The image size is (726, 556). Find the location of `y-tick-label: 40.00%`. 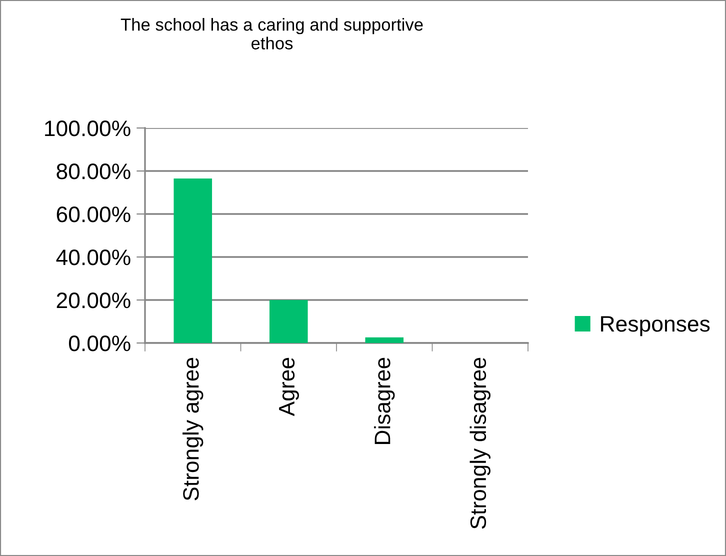

y-tick-label: 40.00% is located at coordinates (93, 258).